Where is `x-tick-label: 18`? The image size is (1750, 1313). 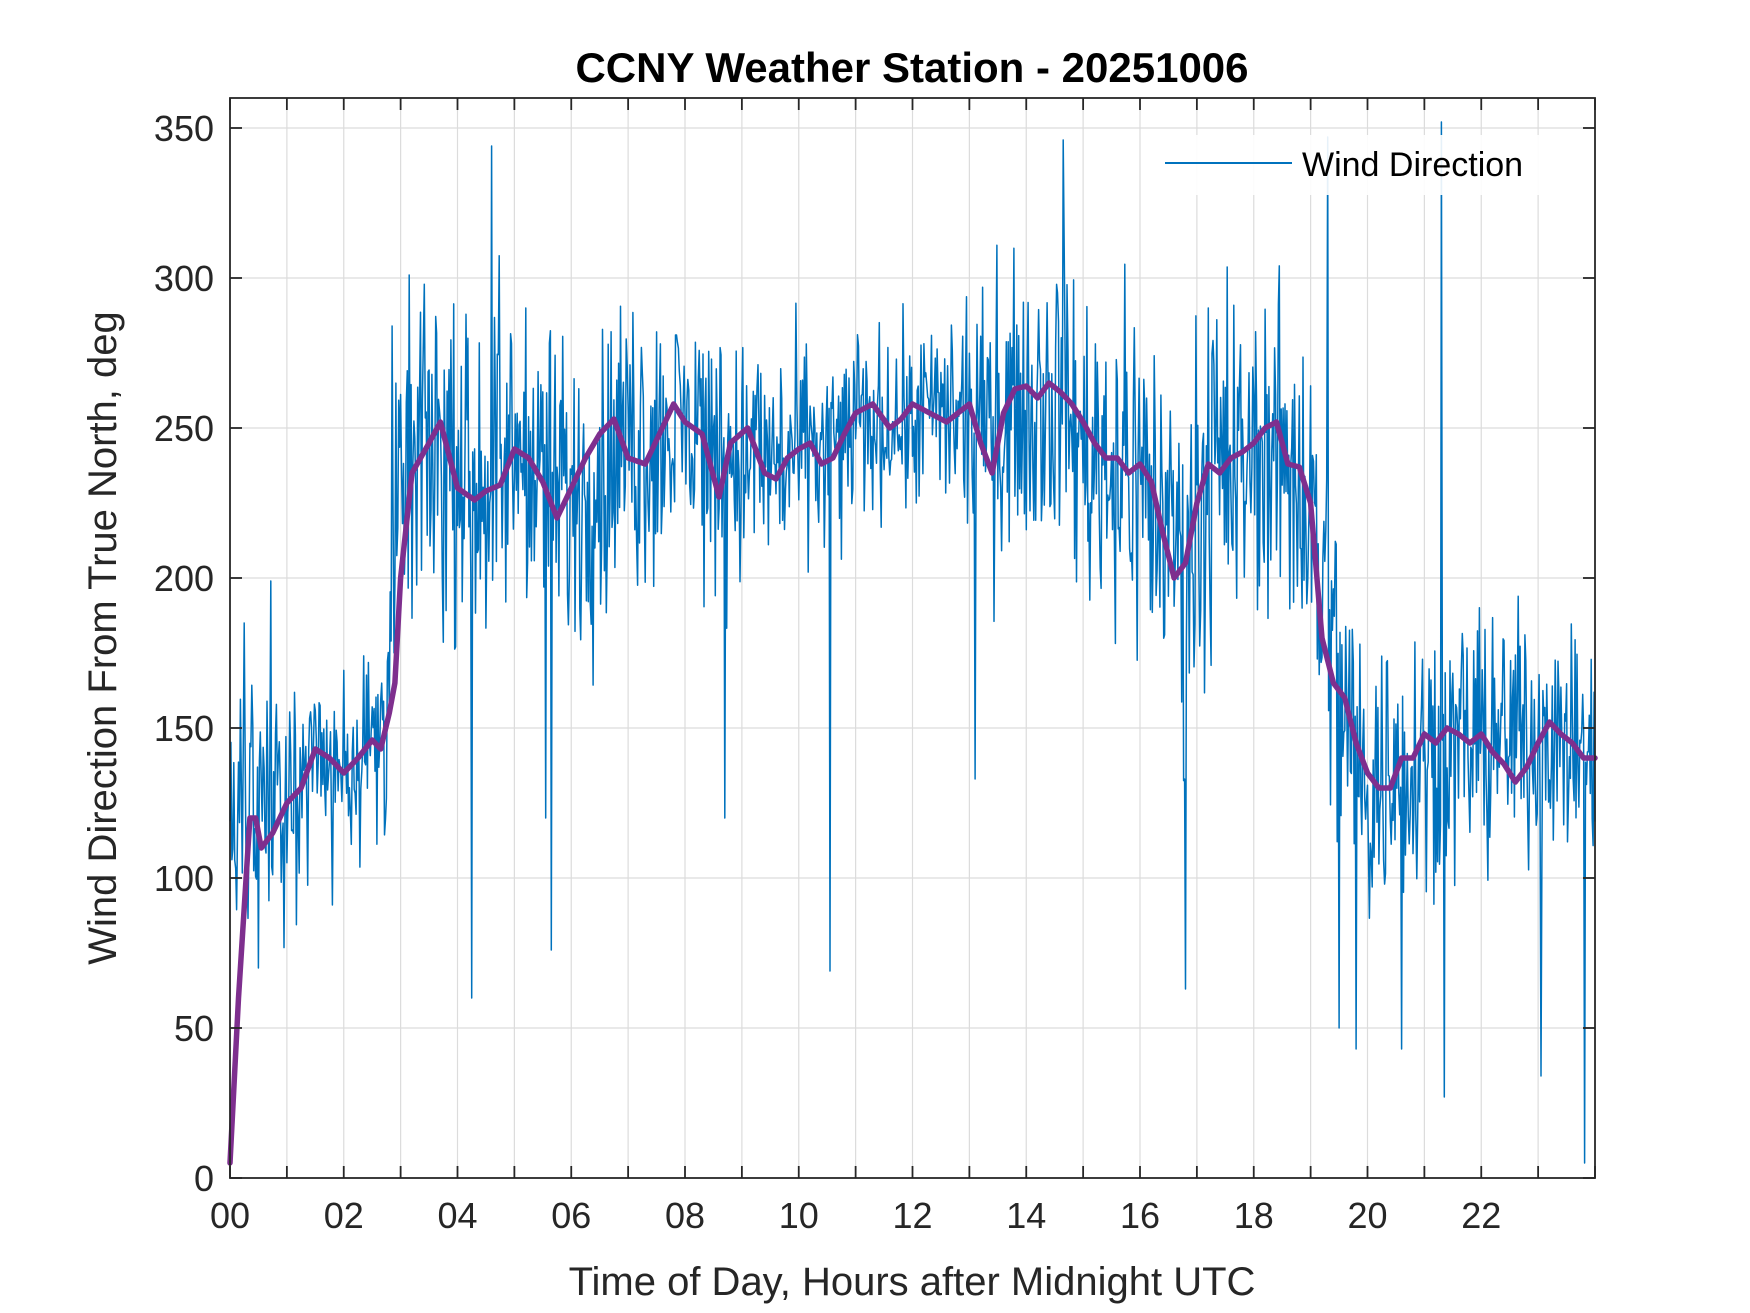
x-tick-label: 18 is located at coordinates (1254, 1215).